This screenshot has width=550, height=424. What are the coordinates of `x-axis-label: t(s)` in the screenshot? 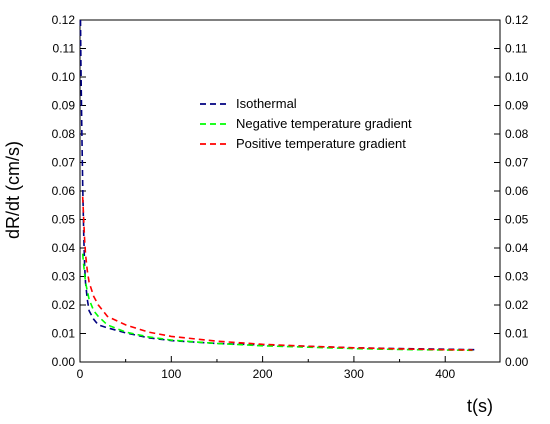 It's located at (480, 406).